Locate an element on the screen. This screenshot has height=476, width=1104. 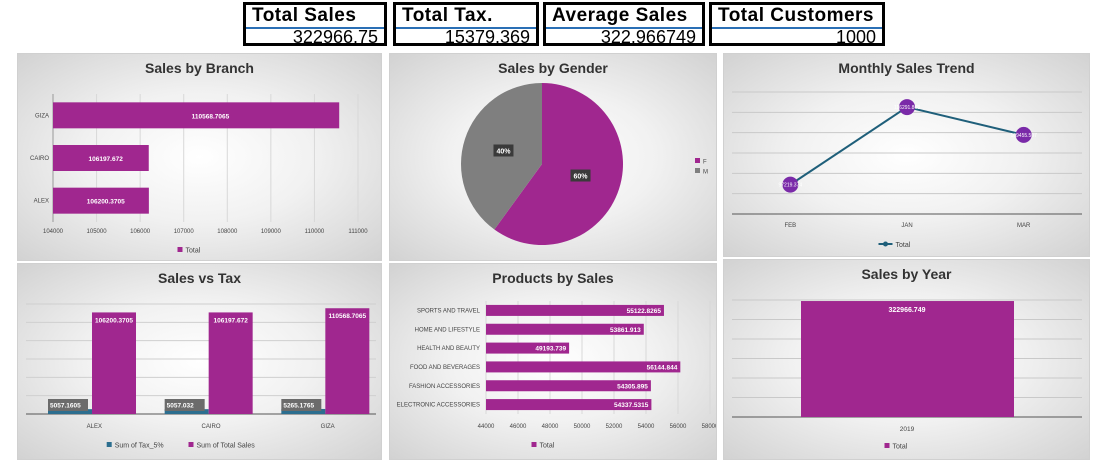
tick-label: 50000 is located at coordinates (582, 427).